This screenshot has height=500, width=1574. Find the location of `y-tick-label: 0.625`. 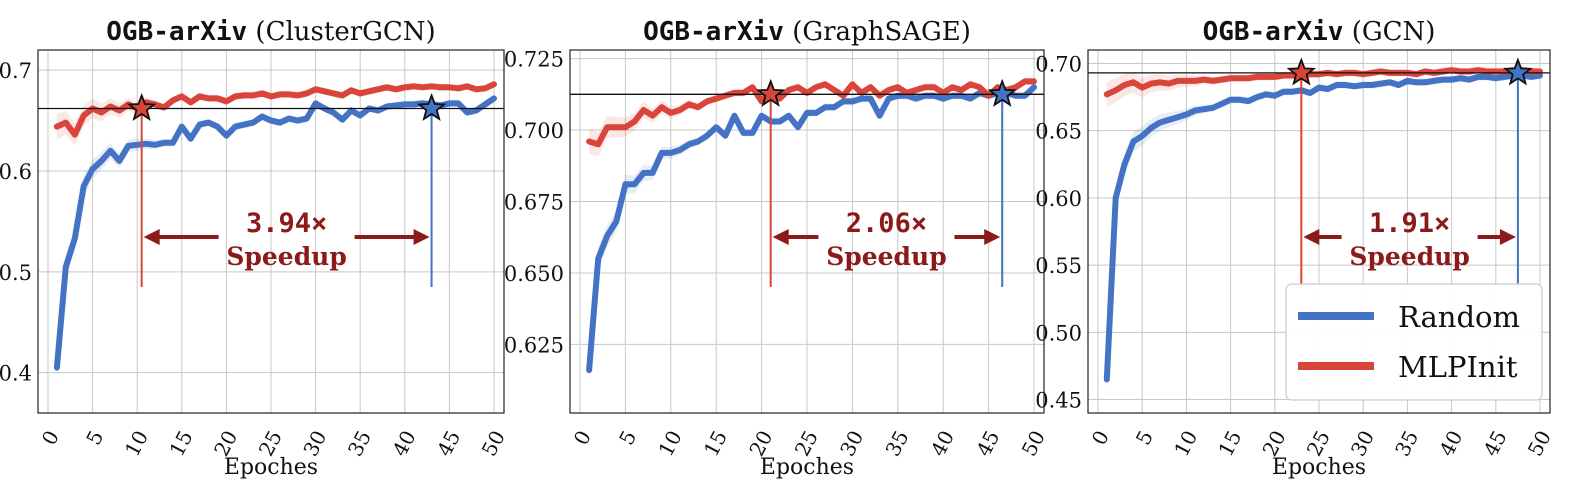

y-tick-label: 0.625 is located at coordinates (534, 345).